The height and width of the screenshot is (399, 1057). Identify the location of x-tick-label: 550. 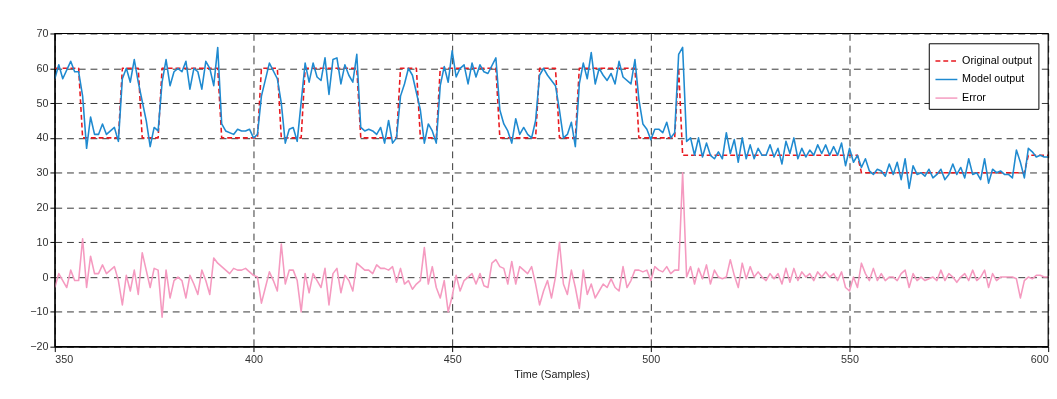
(850, 358).